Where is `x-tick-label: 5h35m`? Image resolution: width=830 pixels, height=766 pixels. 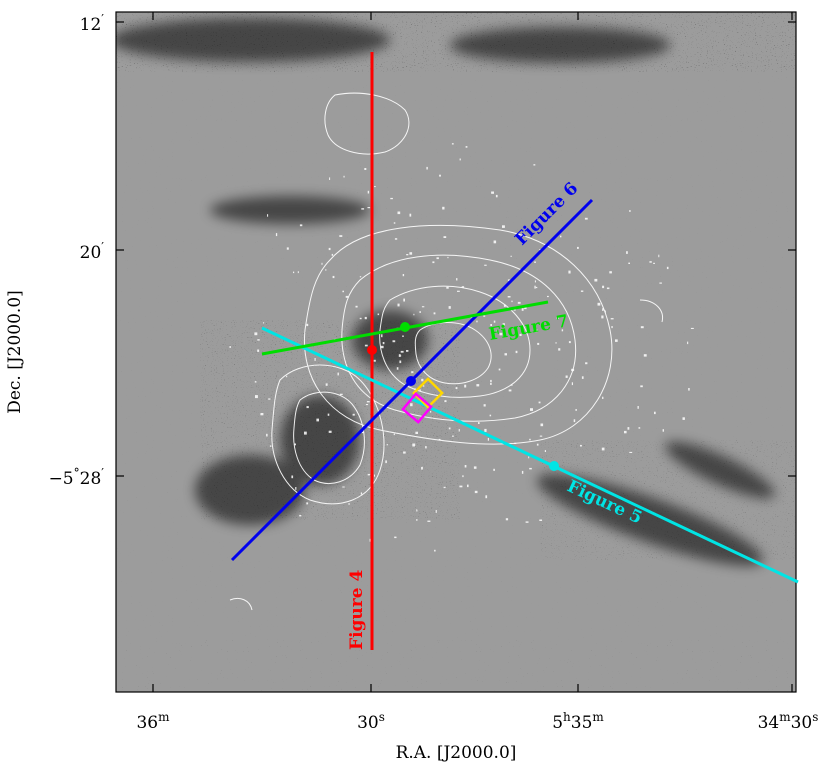 x-tick-label: 5h35m is located at coordinates (578, 721).